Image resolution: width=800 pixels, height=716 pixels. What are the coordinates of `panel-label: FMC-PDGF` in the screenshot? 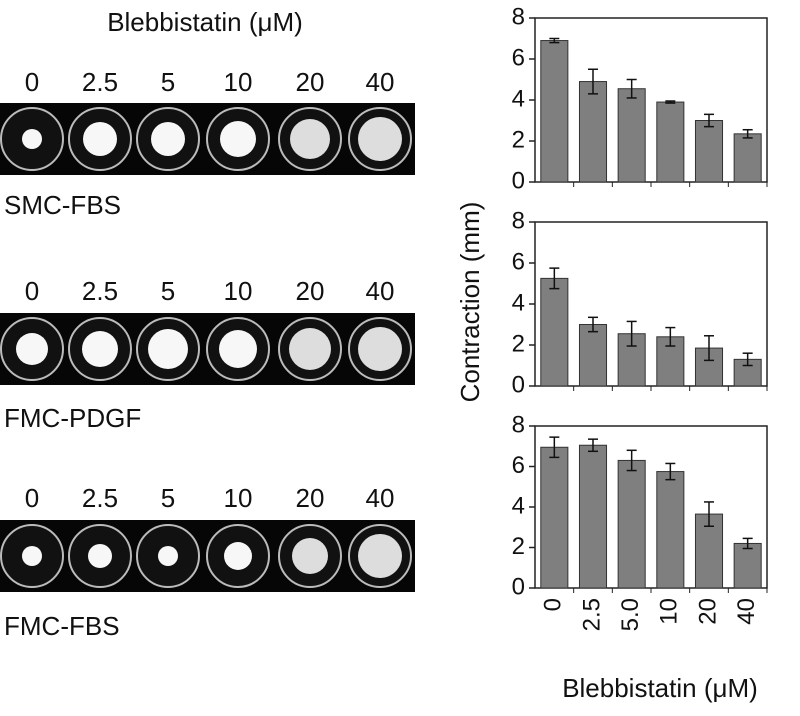 It's located at (72, 418).